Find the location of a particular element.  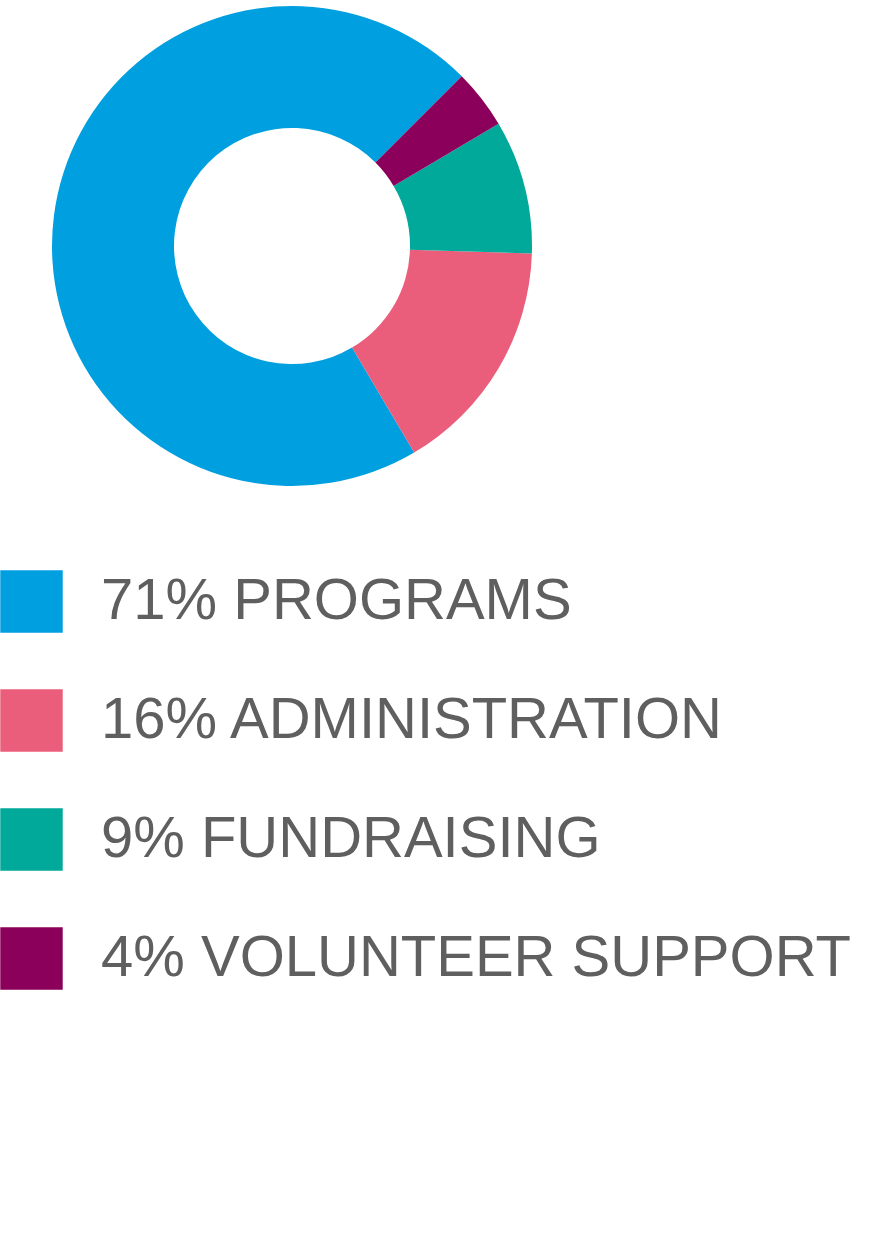

legend-label: 9% FUNDRAISING is located at coordinates (351, 836).